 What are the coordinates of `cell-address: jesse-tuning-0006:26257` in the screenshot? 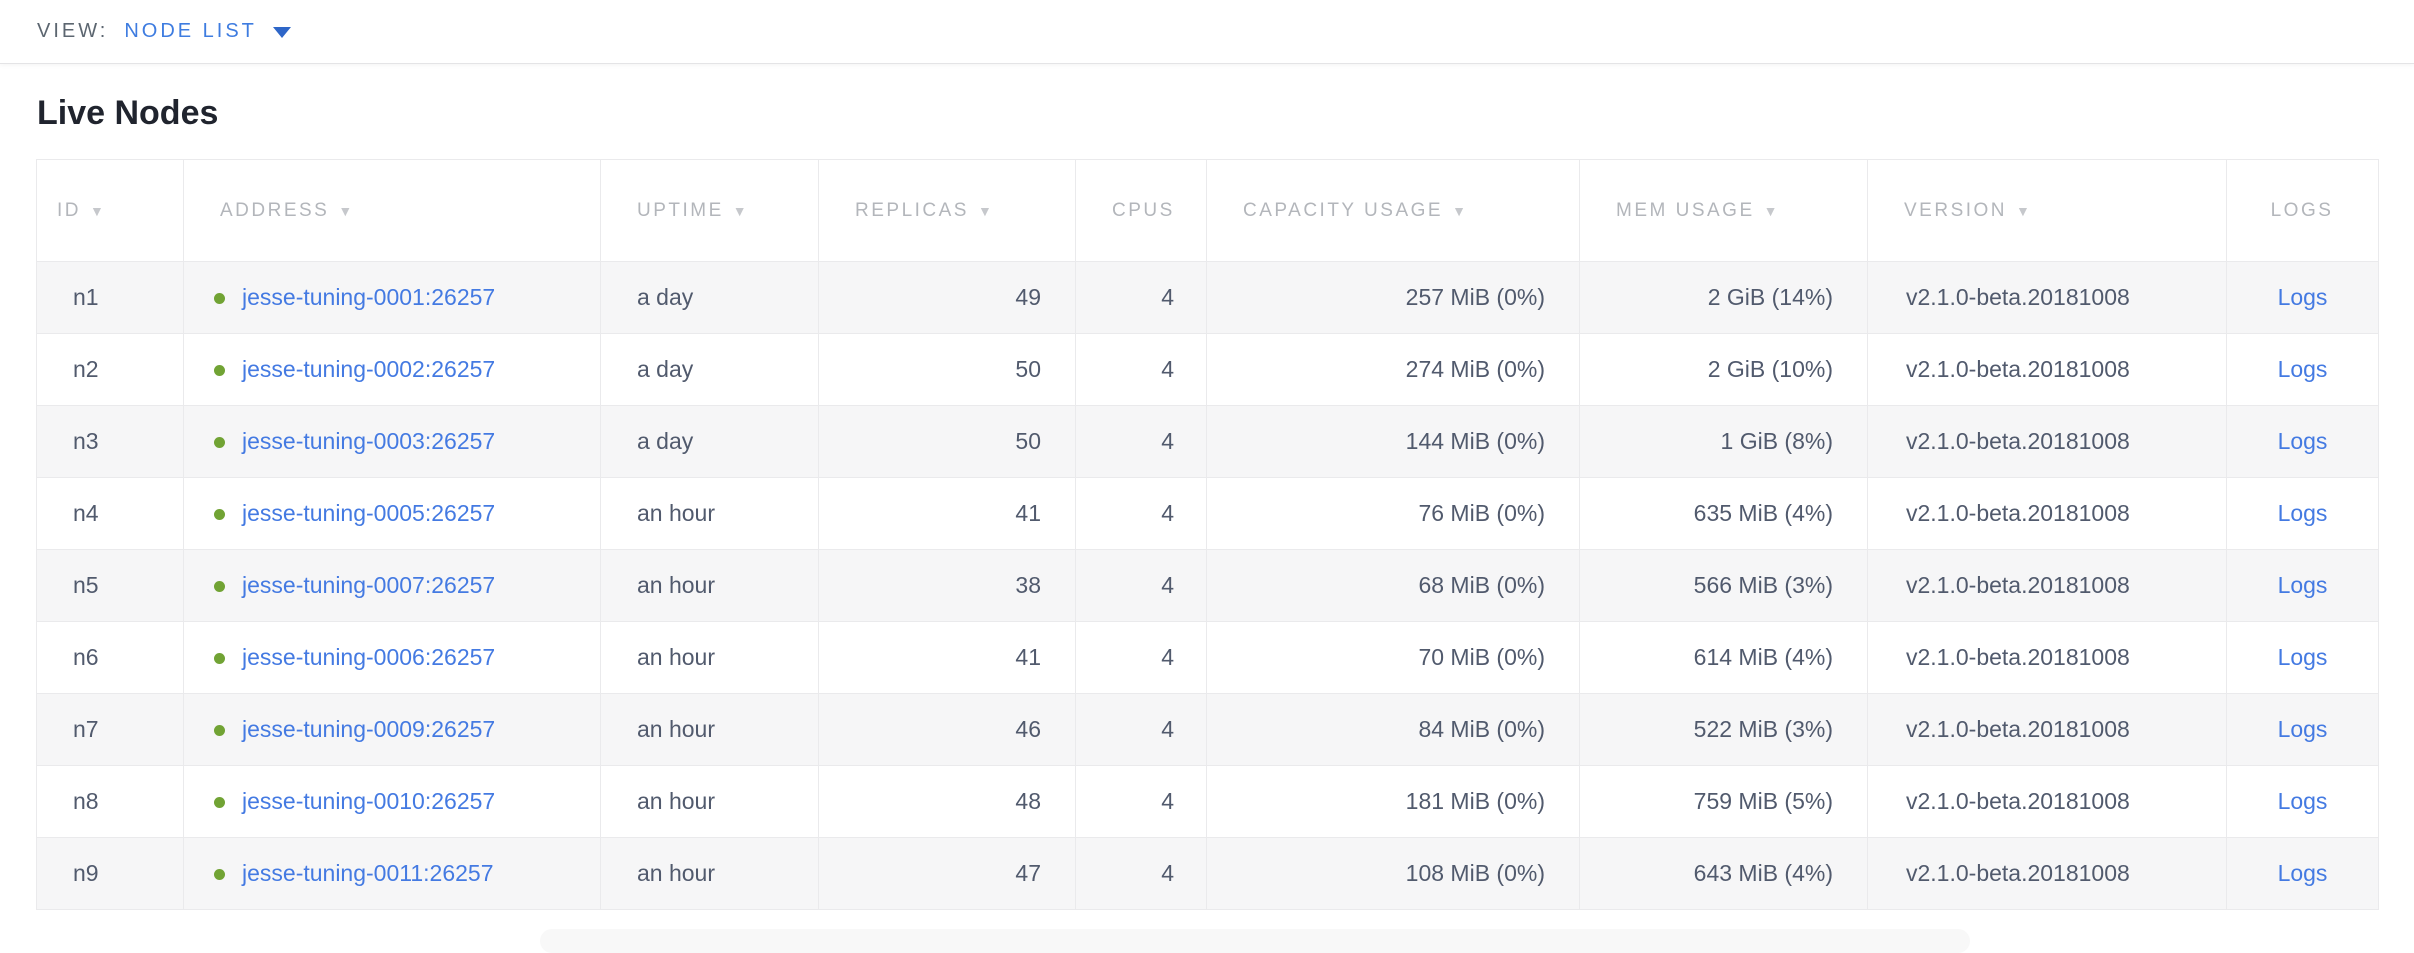 It's located at (392, 657).